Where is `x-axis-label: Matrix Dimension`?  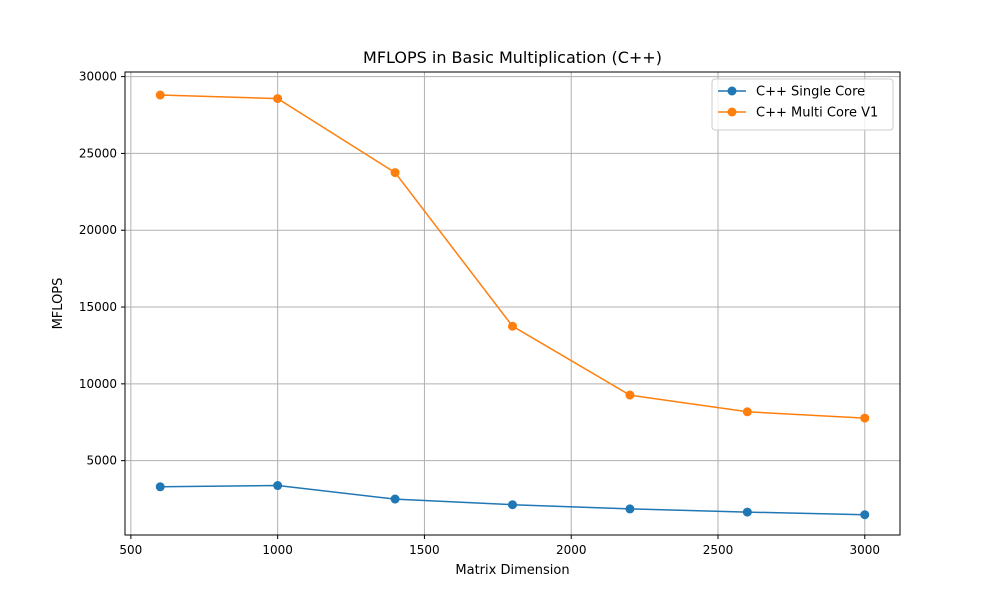
x-axis-label: Matrix Dimension is located at coordinates (512, 570).